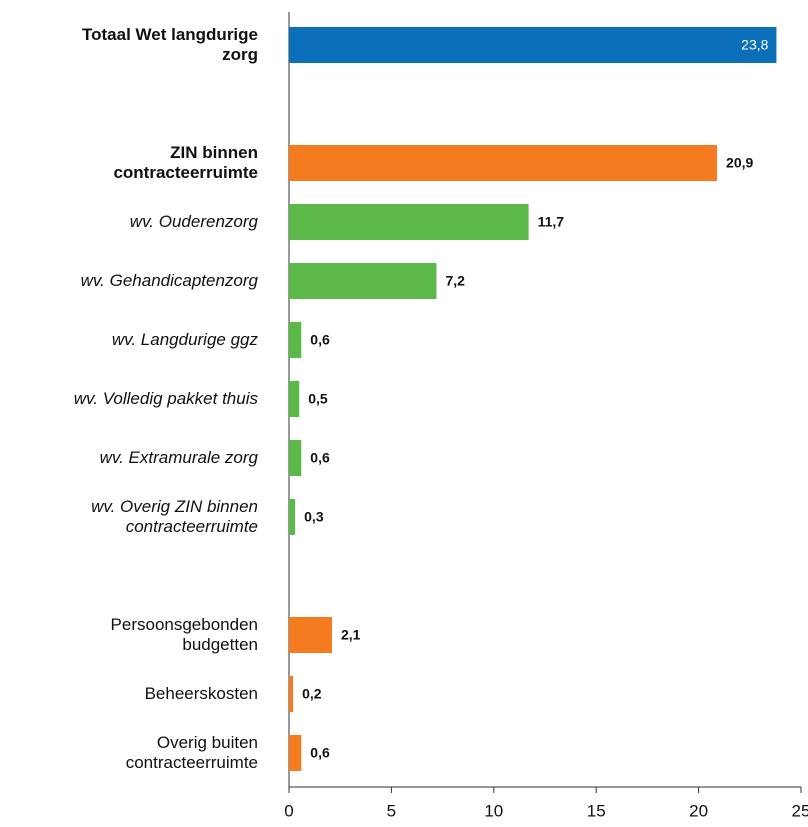 The width and height of the screenshot is (808, 827). What do you see at coordinates (754, 45) in the screenshot?
I see `value-label: 23,8` at bounding box center [754, 45].